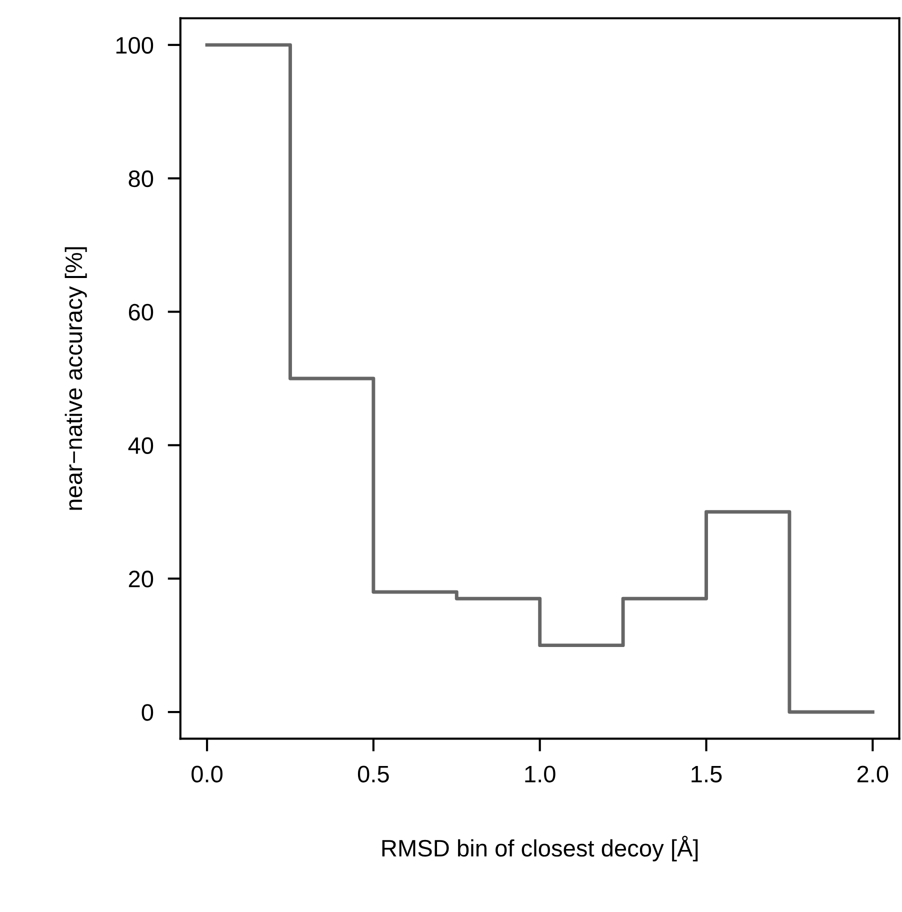 This screenshot has height=912, width=902. What do you see at coordinates (148, 712) in the screenshot?
I see `y-tick-label: 0` at bounding box center [148, 712].